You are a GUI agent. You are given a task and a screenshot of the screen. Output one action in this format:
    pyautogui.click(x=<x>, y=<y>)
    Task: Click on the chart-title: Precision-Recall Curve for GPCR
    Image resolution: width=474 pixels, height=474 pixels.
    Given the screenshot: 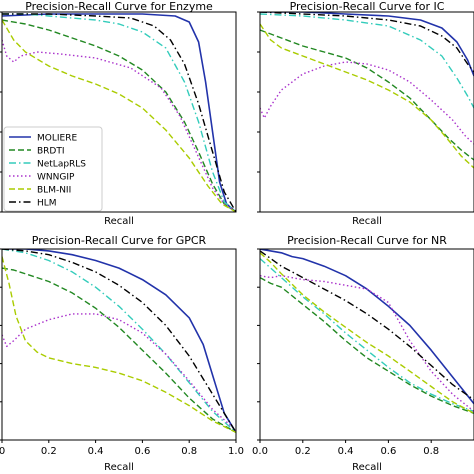 What is the action you would take?
    pyautogui.click(x=119, y=240)
    